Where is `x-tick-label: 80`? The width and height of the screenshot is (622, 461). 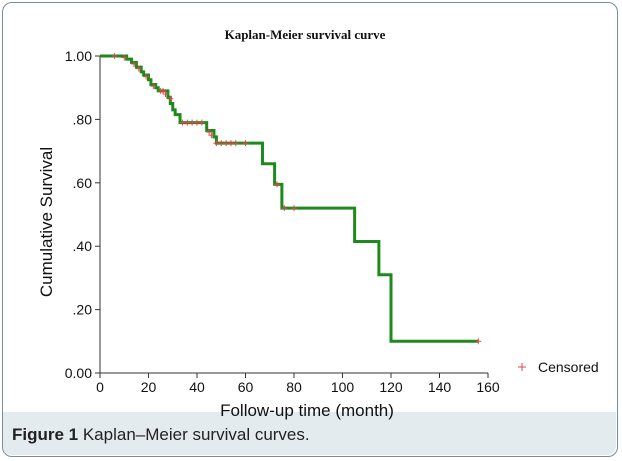
x-tick-label: 80 is located at coordinates (294, 387).